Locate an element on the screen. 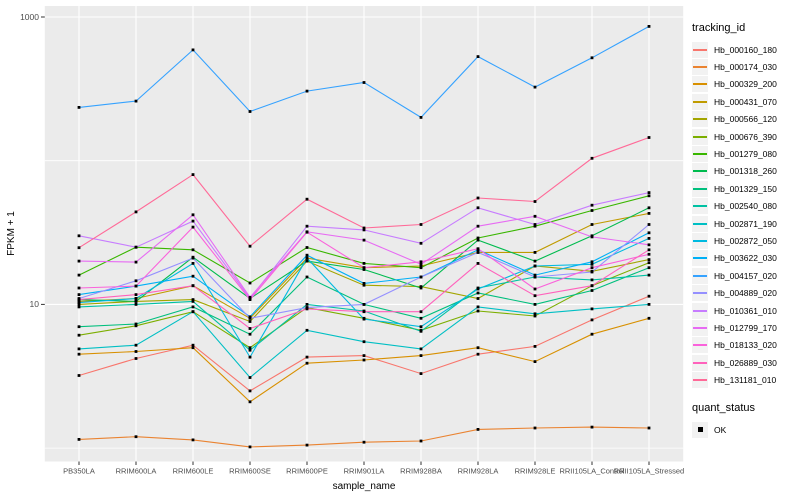 This screenshot has width=800, height=500. legend-label: Hb_004157_020 is located at coordinates (745, 275).